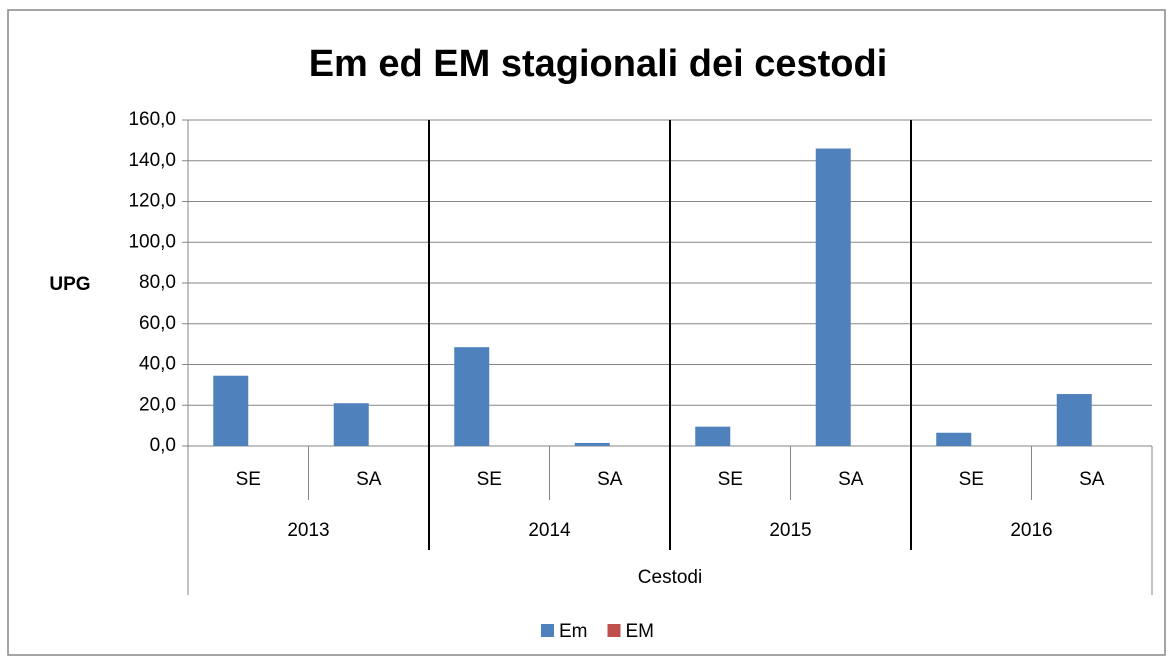  I want to click on y-axis-title: UPG, so click(69, 284).